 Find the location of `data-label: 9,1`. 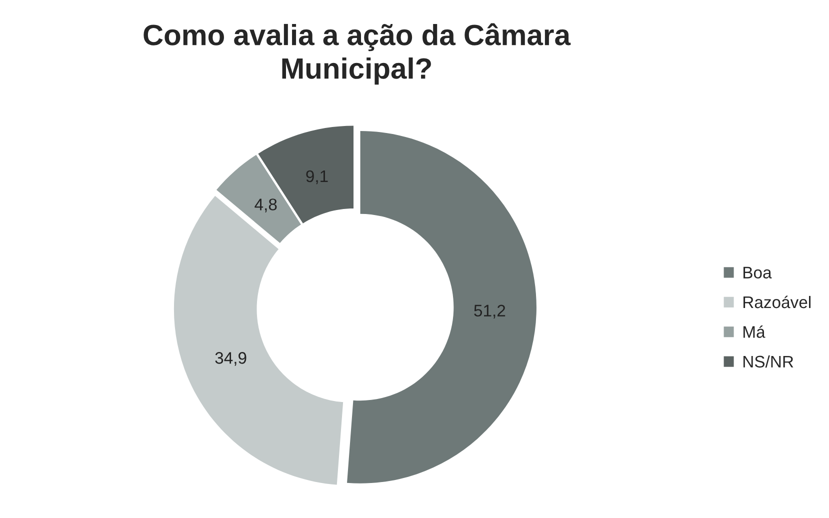

data-label: 9,1 is located at coordinates (317, 177).